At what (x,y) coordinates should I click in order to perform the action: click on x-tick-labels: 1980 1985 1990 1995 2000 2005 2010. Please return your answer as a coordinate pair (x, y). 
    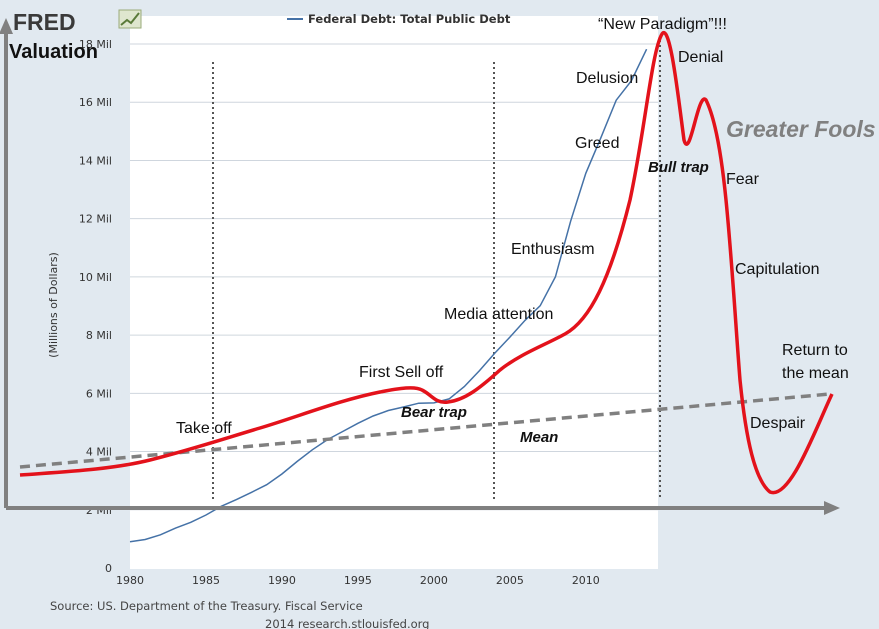
    Looking at the image, I should click on (358, 580).